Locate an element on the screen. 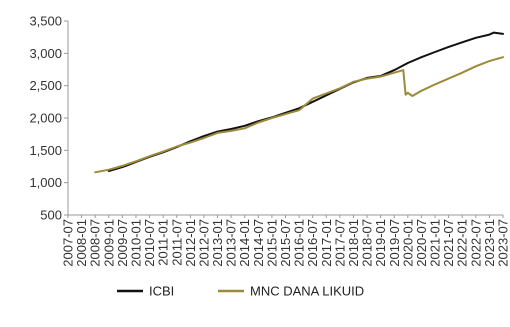 The image size is (510, 327). x-tick-label: 2017-01 is located at coordinates (326, 243).